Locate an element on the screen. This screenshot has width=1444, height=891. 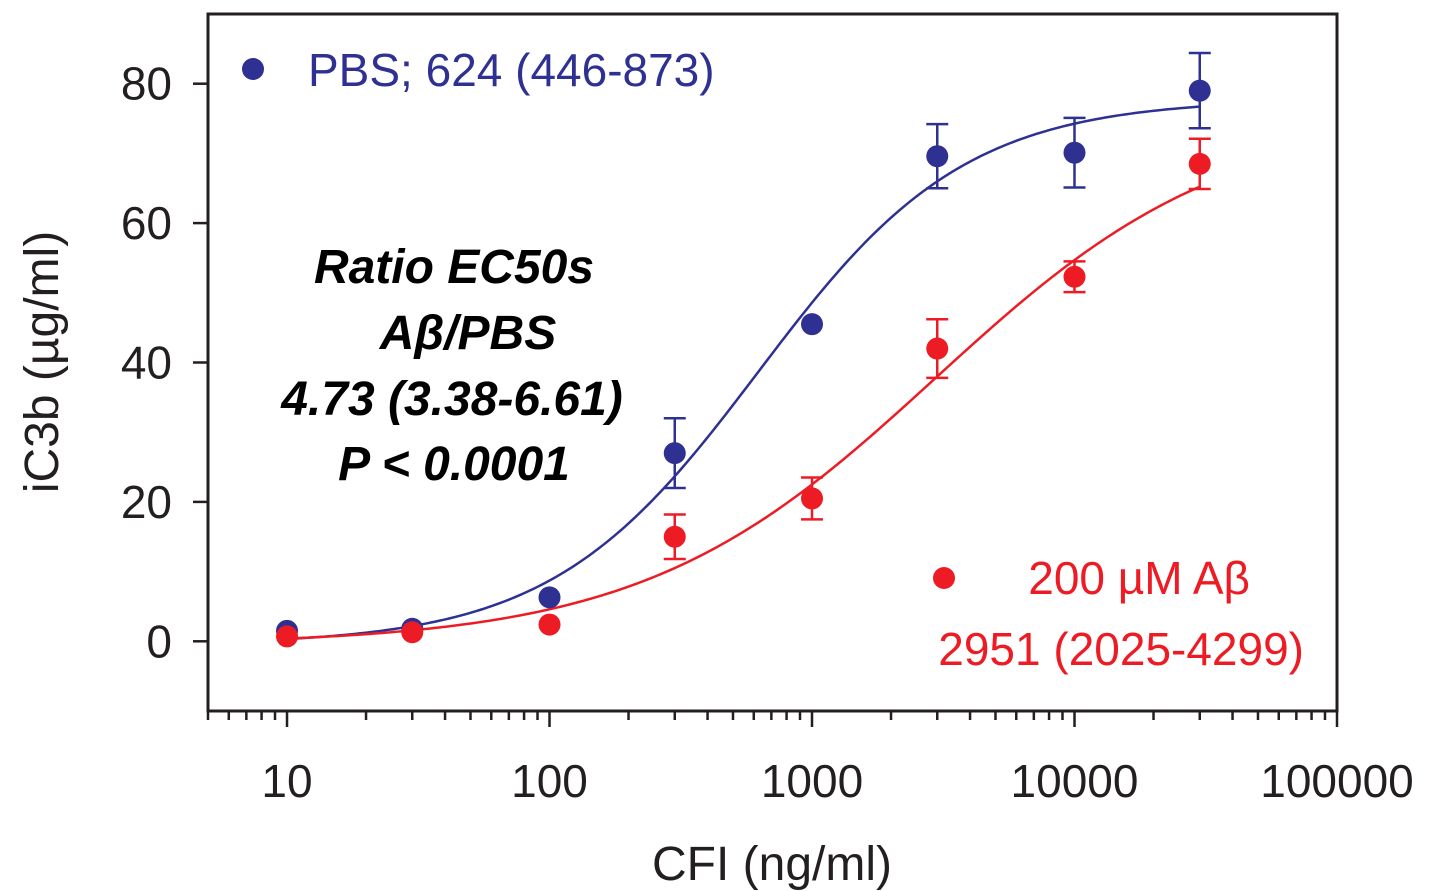
legend-pbs-label: PBS; 624 (446-873) is located at coordinates (511, 70).